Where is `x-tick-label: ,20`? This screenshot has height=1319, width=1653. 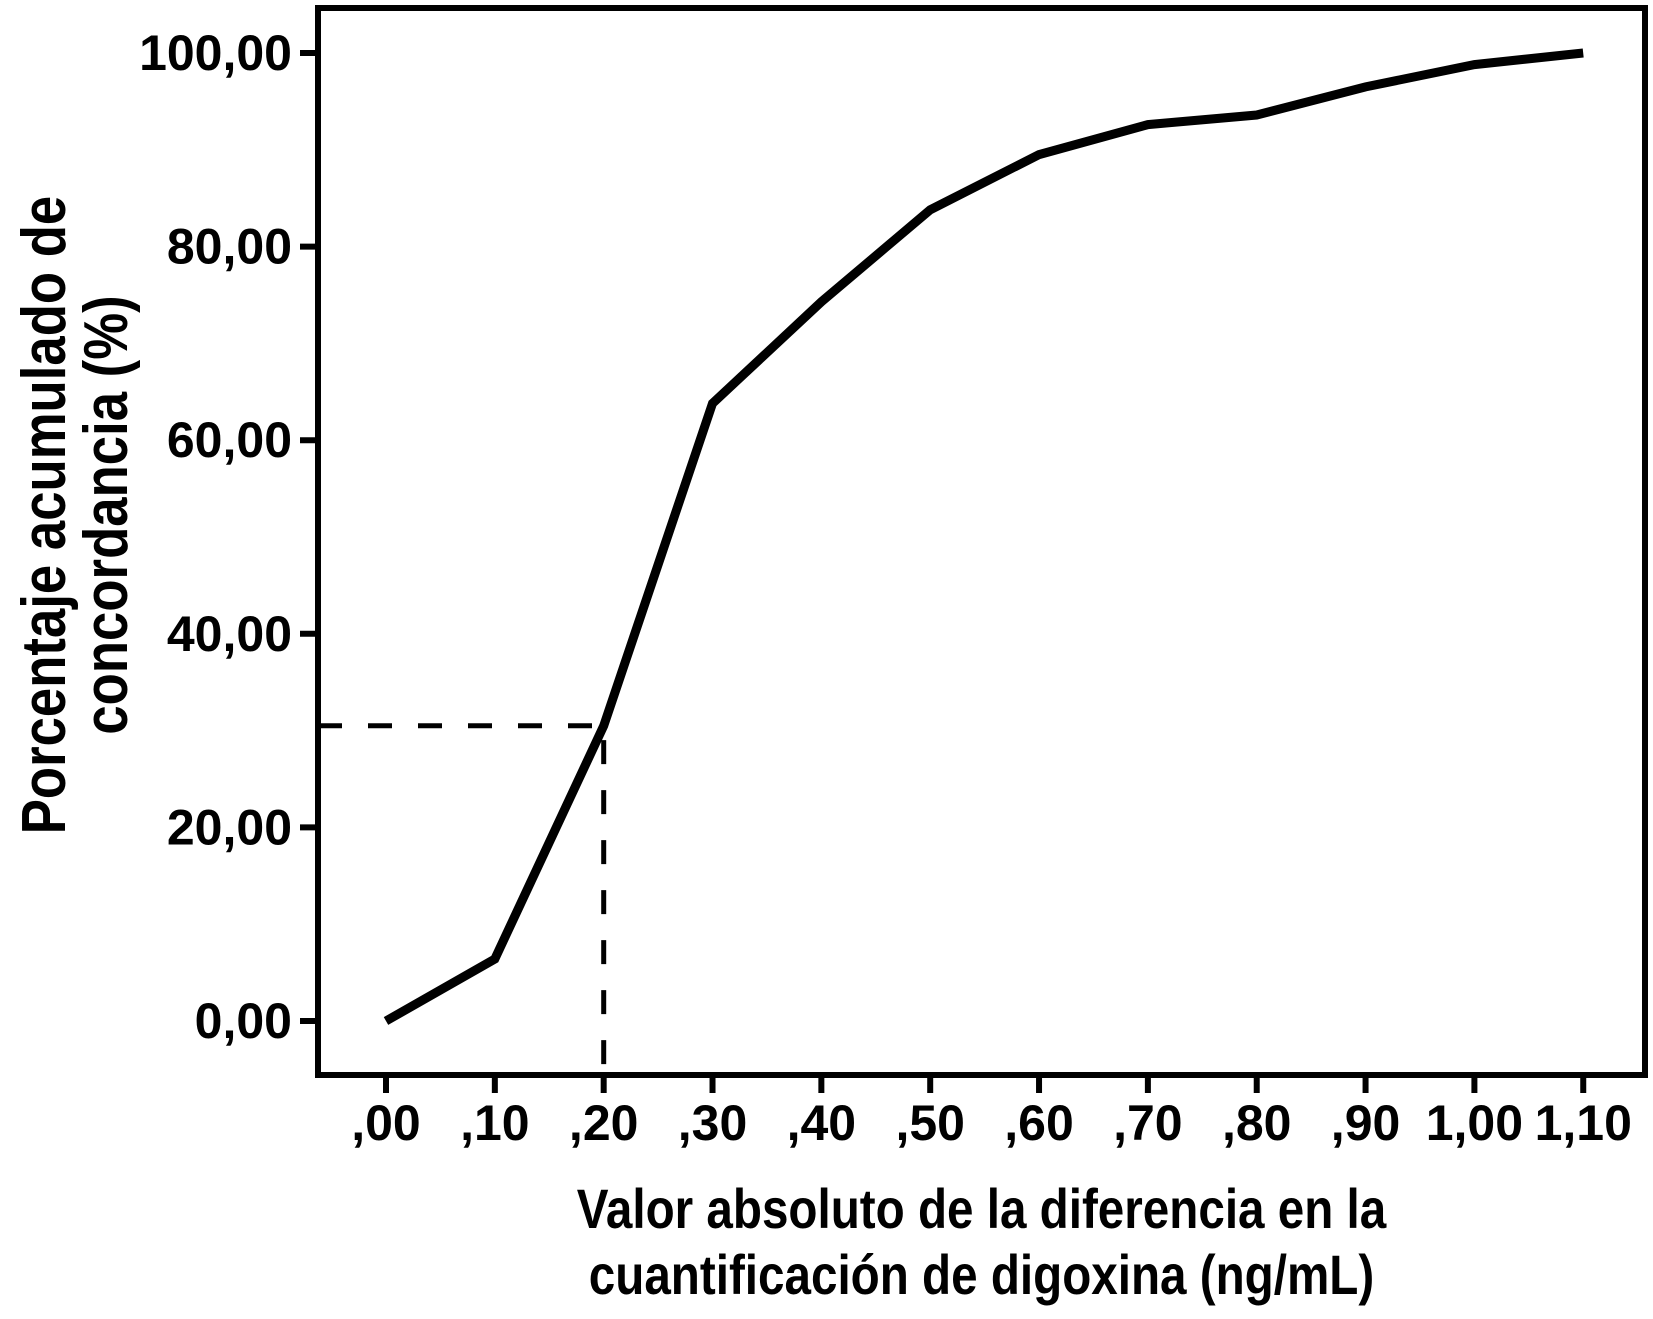
x-tick-label: ,20 is located at coordinates (604, 1123).